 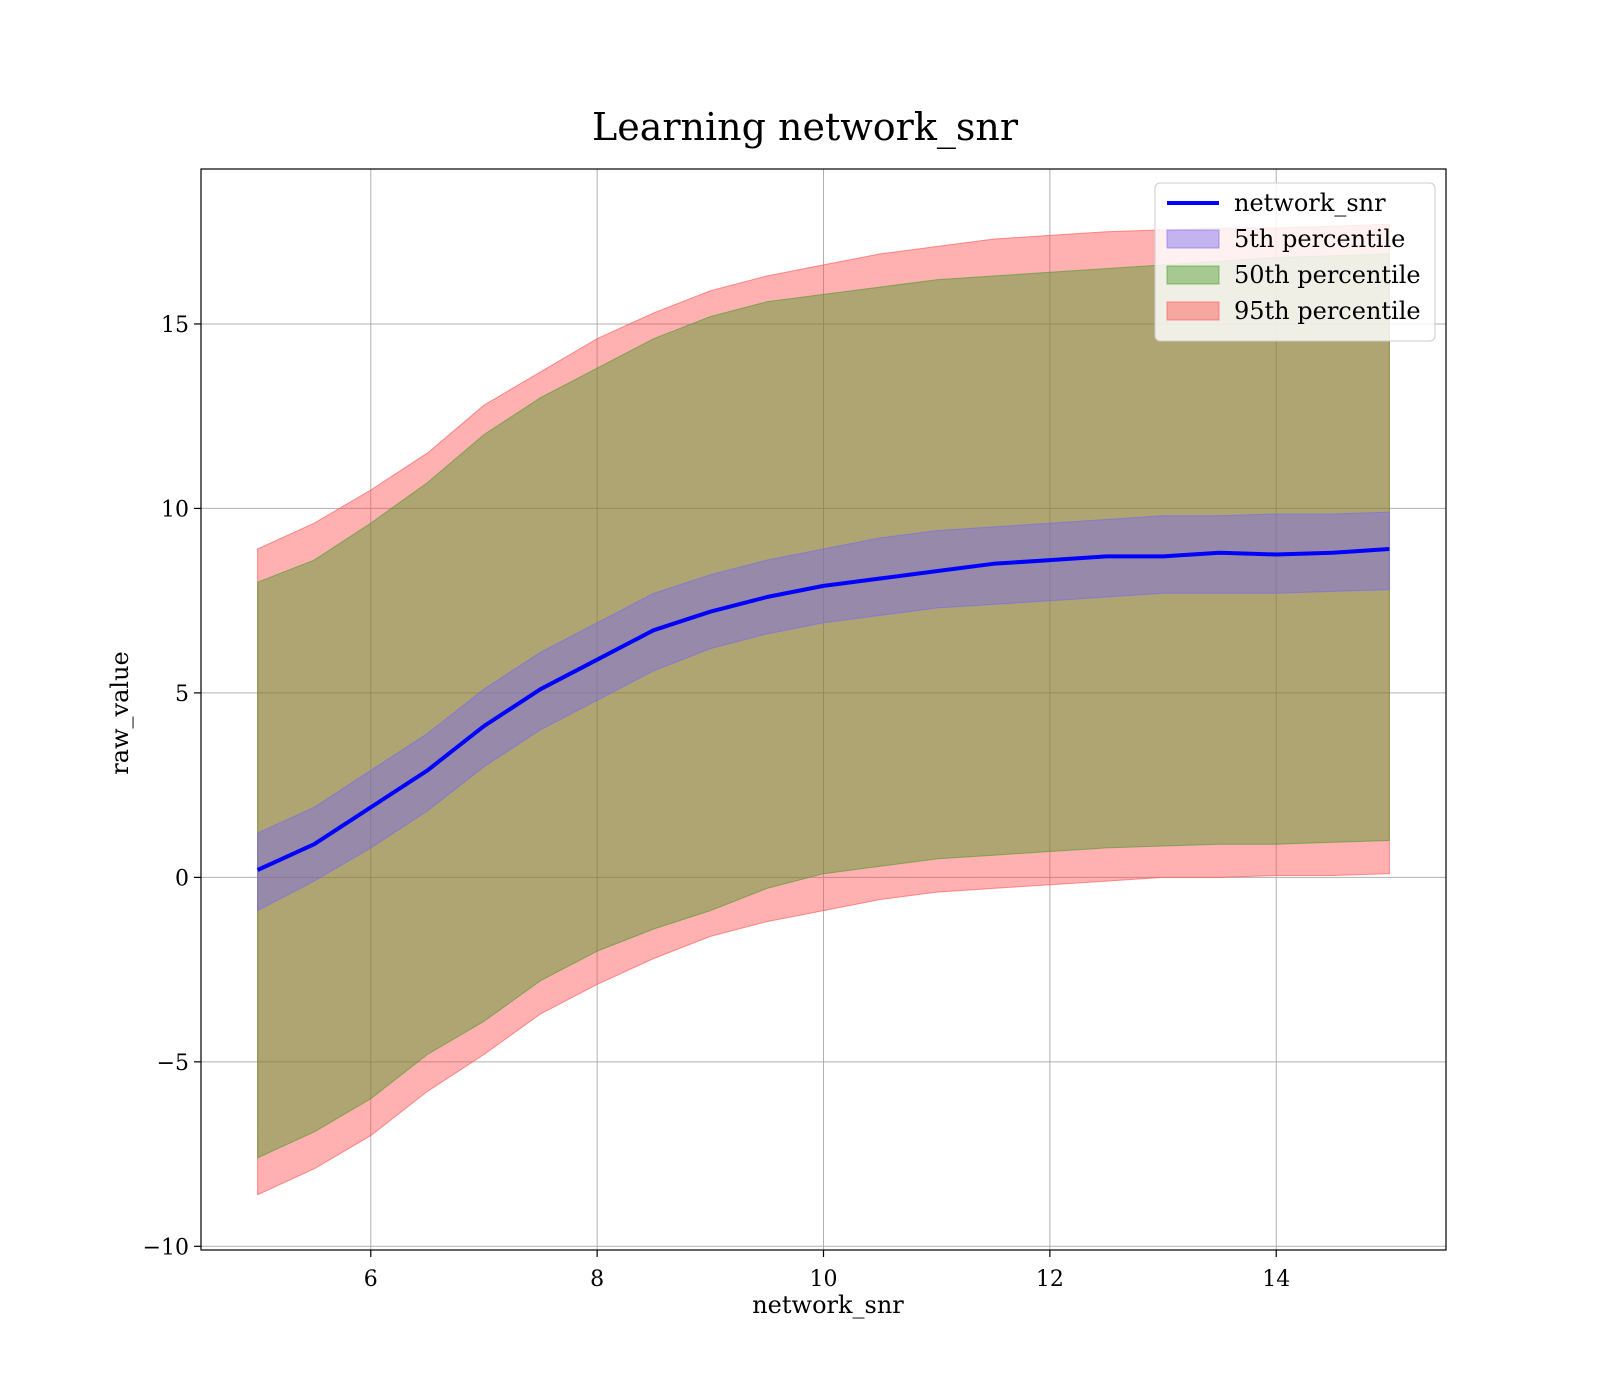 What do you see at coordinates (173, 1063) in the screenshot?
I see `y-tick-label: −5` at bounding box center [173, 1063].